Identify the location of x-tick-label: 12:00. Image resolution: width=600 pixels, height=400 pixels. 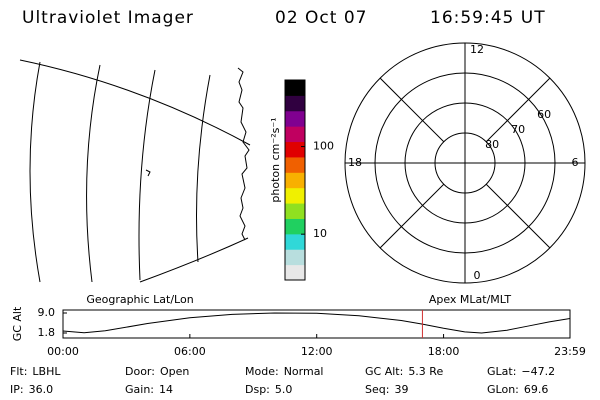
(317, 351).